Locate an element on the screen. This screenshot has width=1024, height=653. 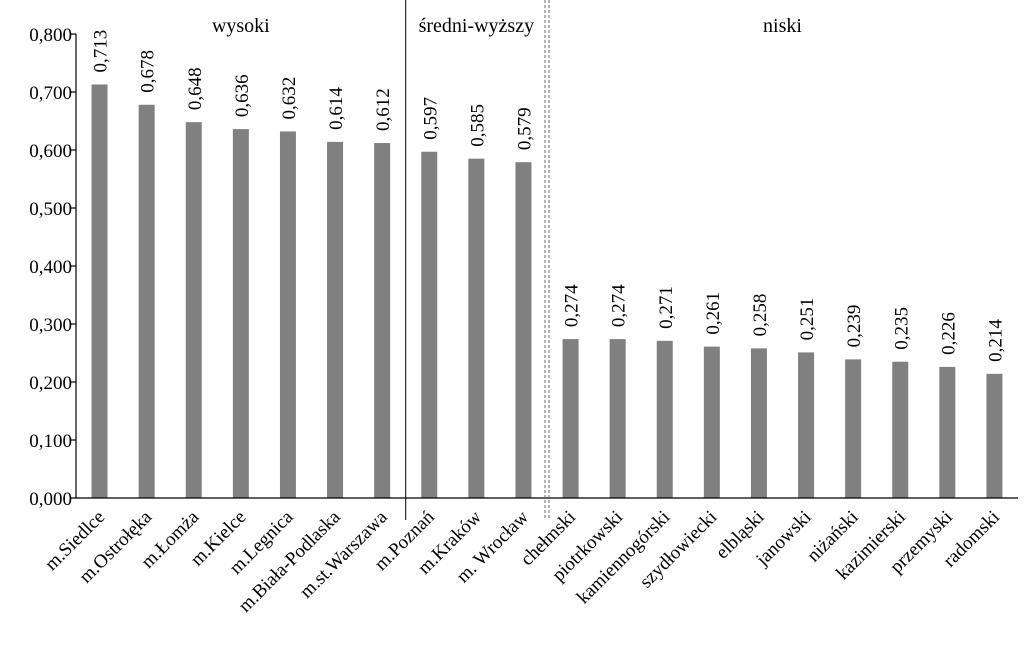
group-separators is located at coordinates (477, 260).